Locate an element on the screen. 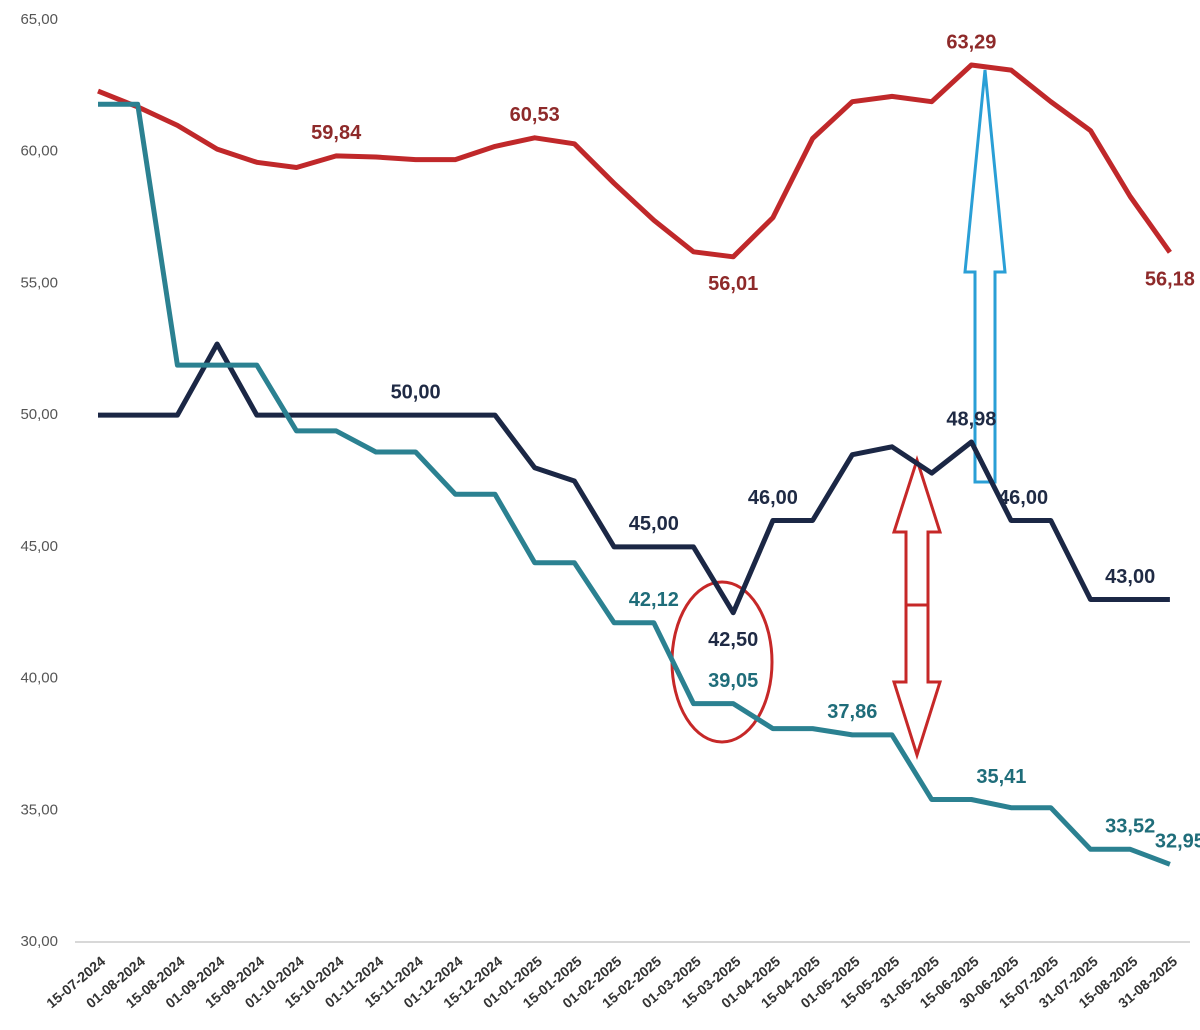 This screenshot has height=1030, width=1200. data-label: 33,52 is located at coordinates (1130, 827).